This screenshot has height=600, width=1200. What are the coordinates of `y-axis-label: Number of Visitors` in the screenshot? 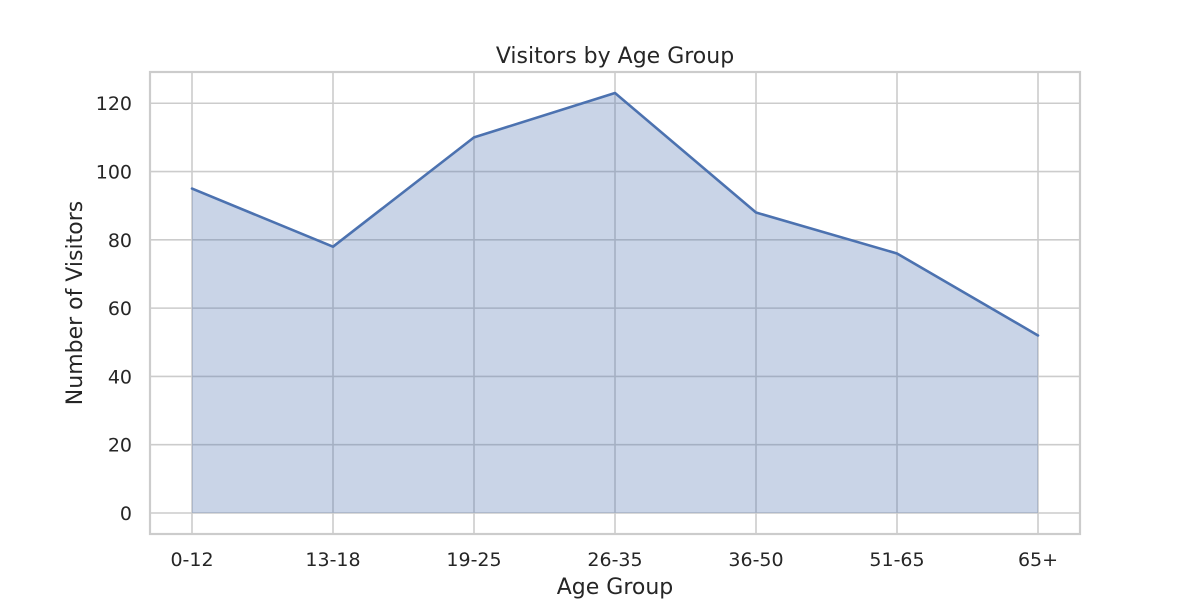 It's located at (75, 303).